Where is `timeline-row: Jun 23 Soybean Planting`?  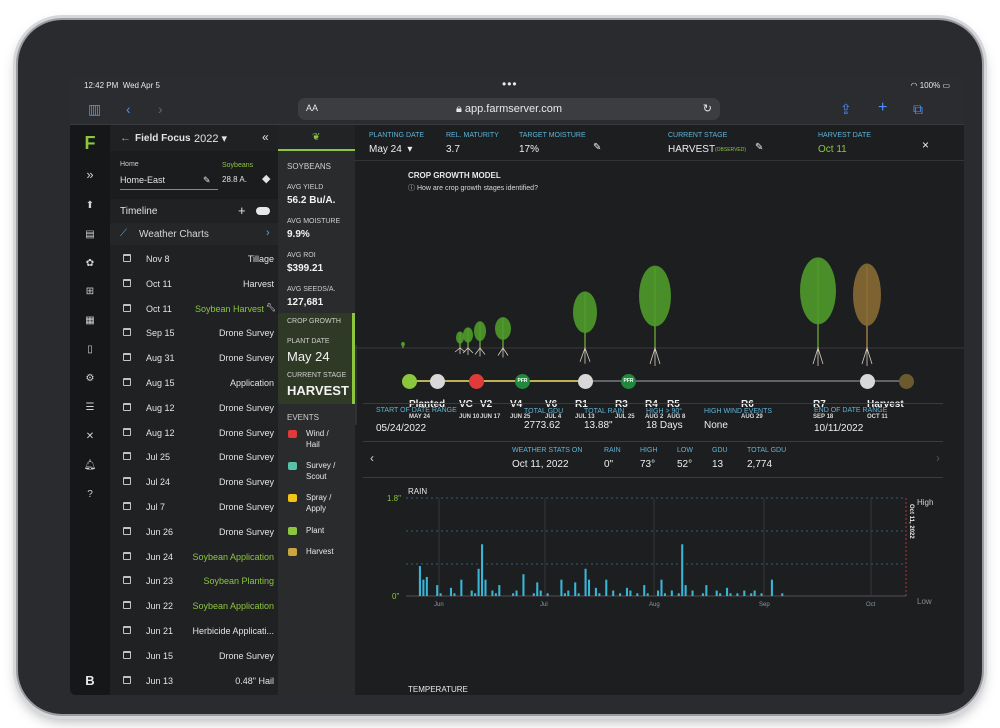
timeline-row: Jun 23 Soybean Planting is located at coordinates (194, 581).